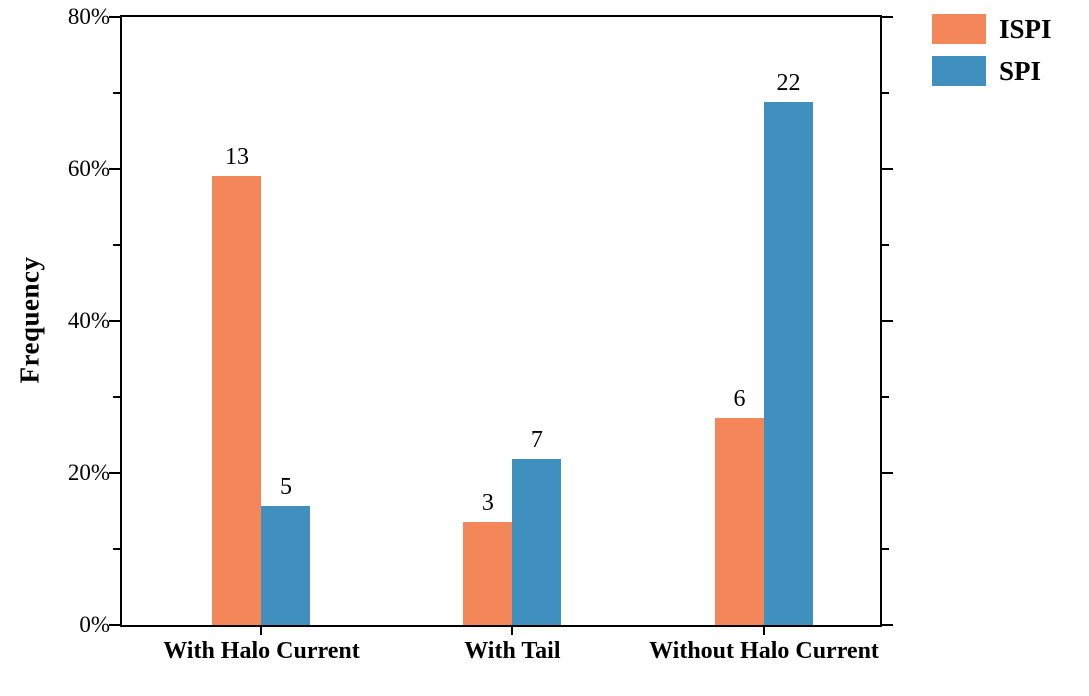 The image size is (1089, 696). I want to click on bar-value-label: 5, so click(285, 487).